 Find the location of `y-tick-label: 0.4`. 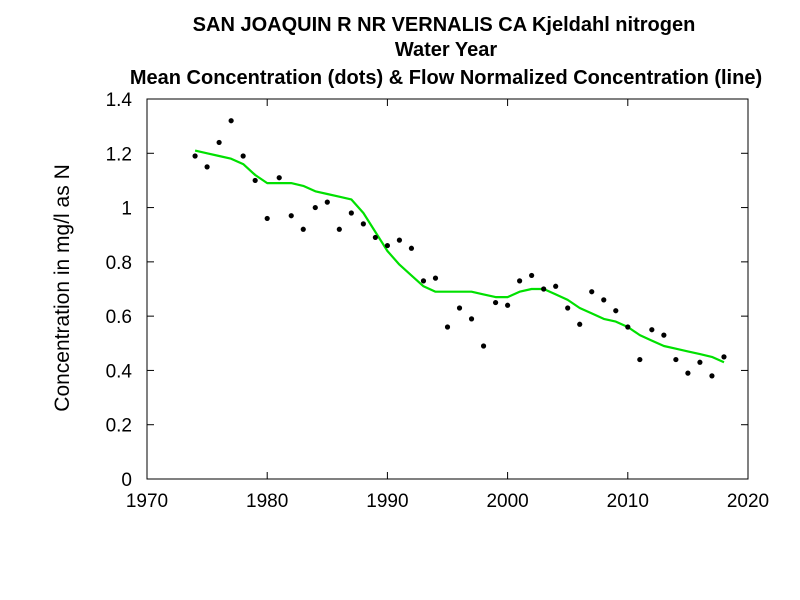

y-tick-label: 0.4 is located at coordinates (119, 371).